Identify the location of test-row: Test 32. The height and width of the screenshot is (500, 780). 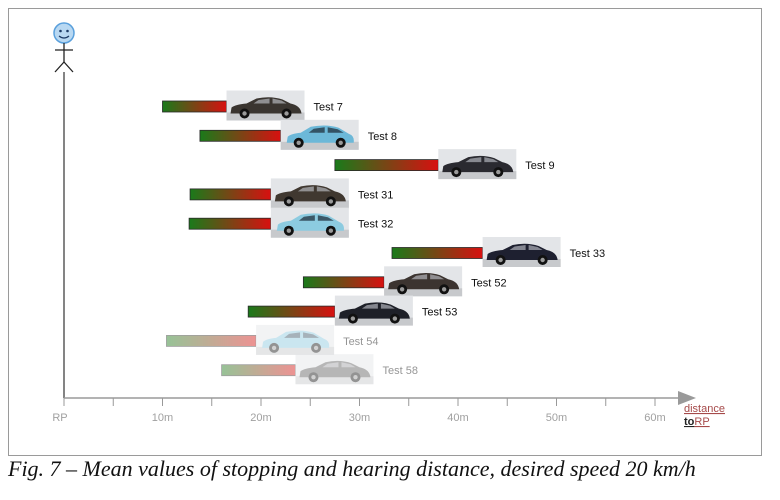
(290, 222).